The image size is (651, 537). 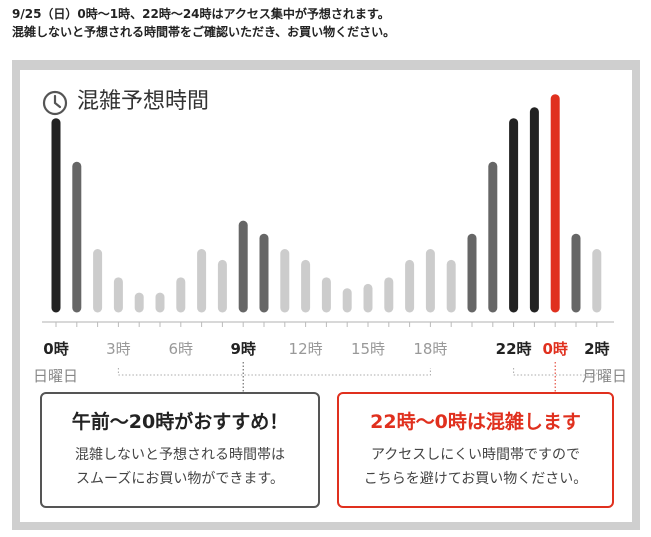 I want to click on tick-label: 3時, so click(x=118, y=349).